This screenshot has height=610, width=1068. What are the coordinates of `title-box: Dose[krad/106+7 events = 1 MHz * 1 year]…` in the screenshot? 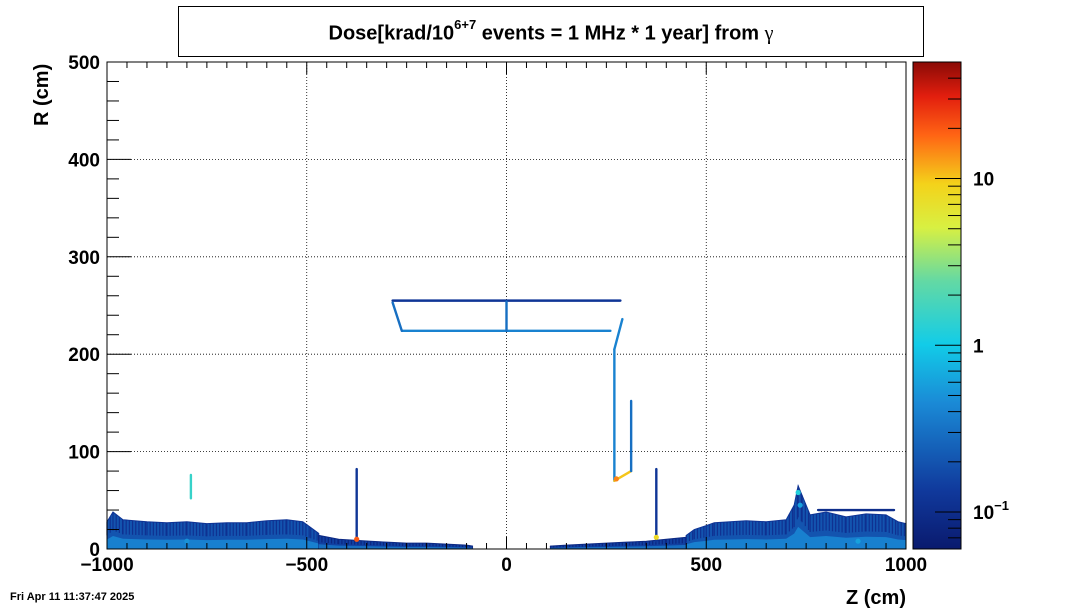 It's located at (551, 31).